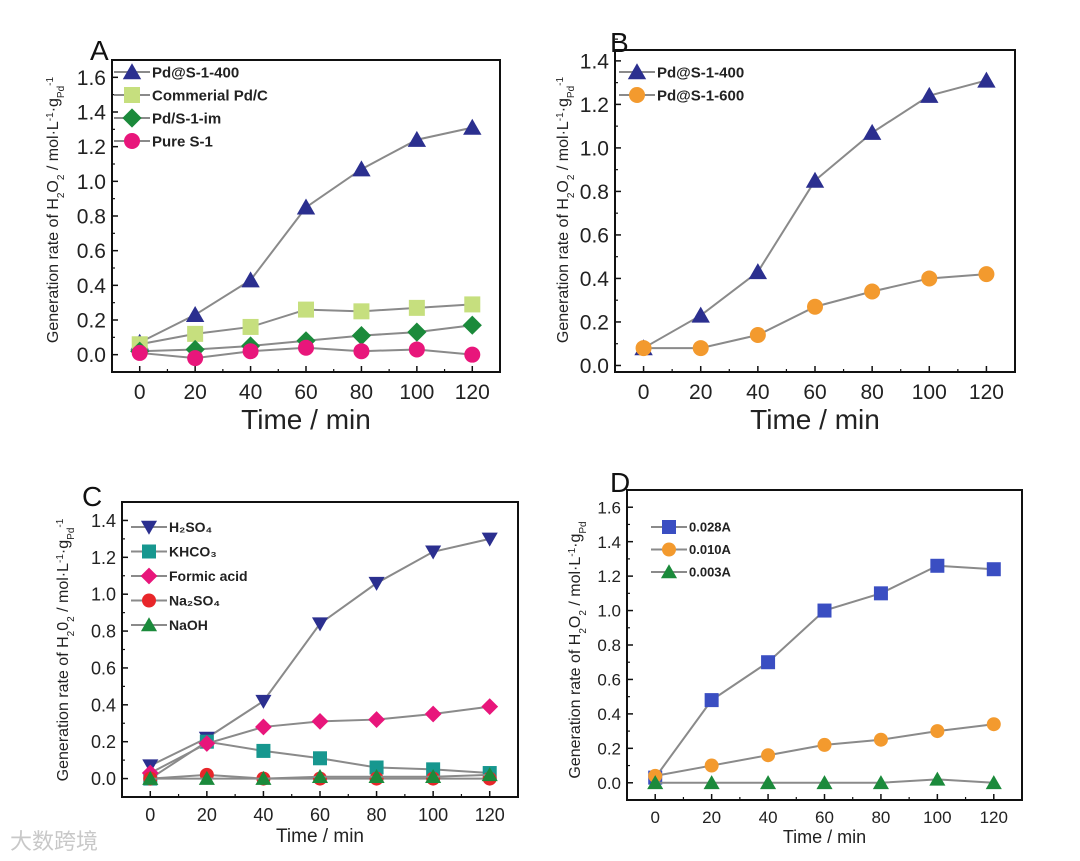 The width and height of the screenshot is (1080, 861). Describe the element at coordinates (103, 595) in the screenshot. I see `y-tick-label: 1.0` at that location.